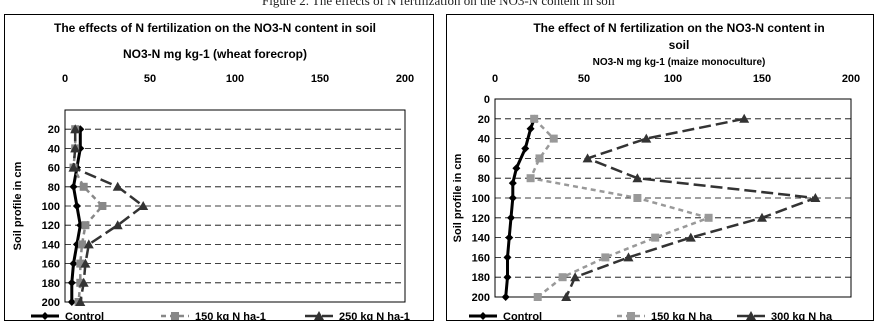 Image resolution: width=877 pixels, height=321 pixels. I want to click on legend-label-2: 150 kg N ha-1, so click(230, 315).